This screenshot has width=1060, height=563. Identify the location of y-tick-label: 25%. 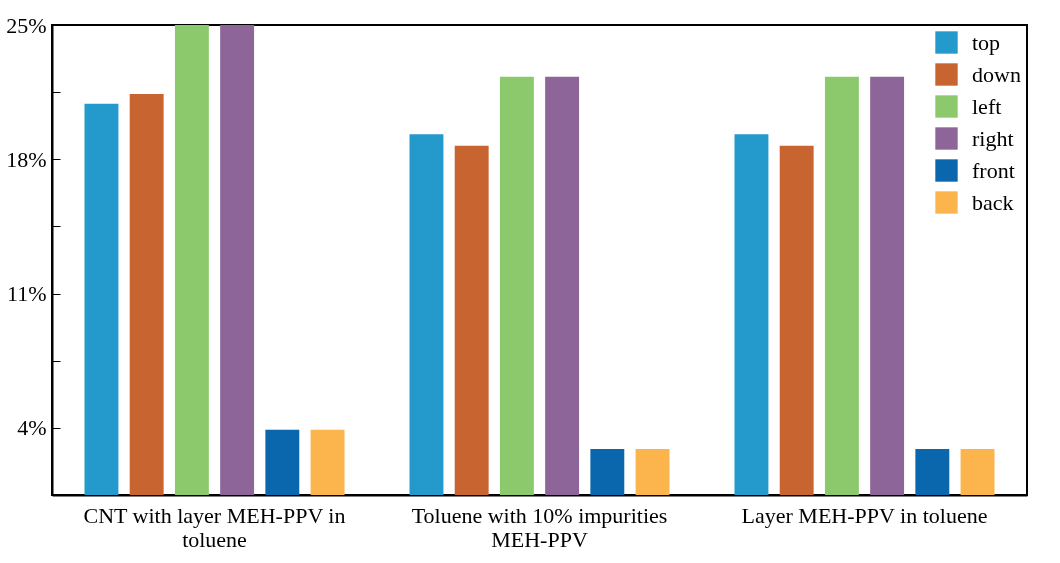
(26, 25).